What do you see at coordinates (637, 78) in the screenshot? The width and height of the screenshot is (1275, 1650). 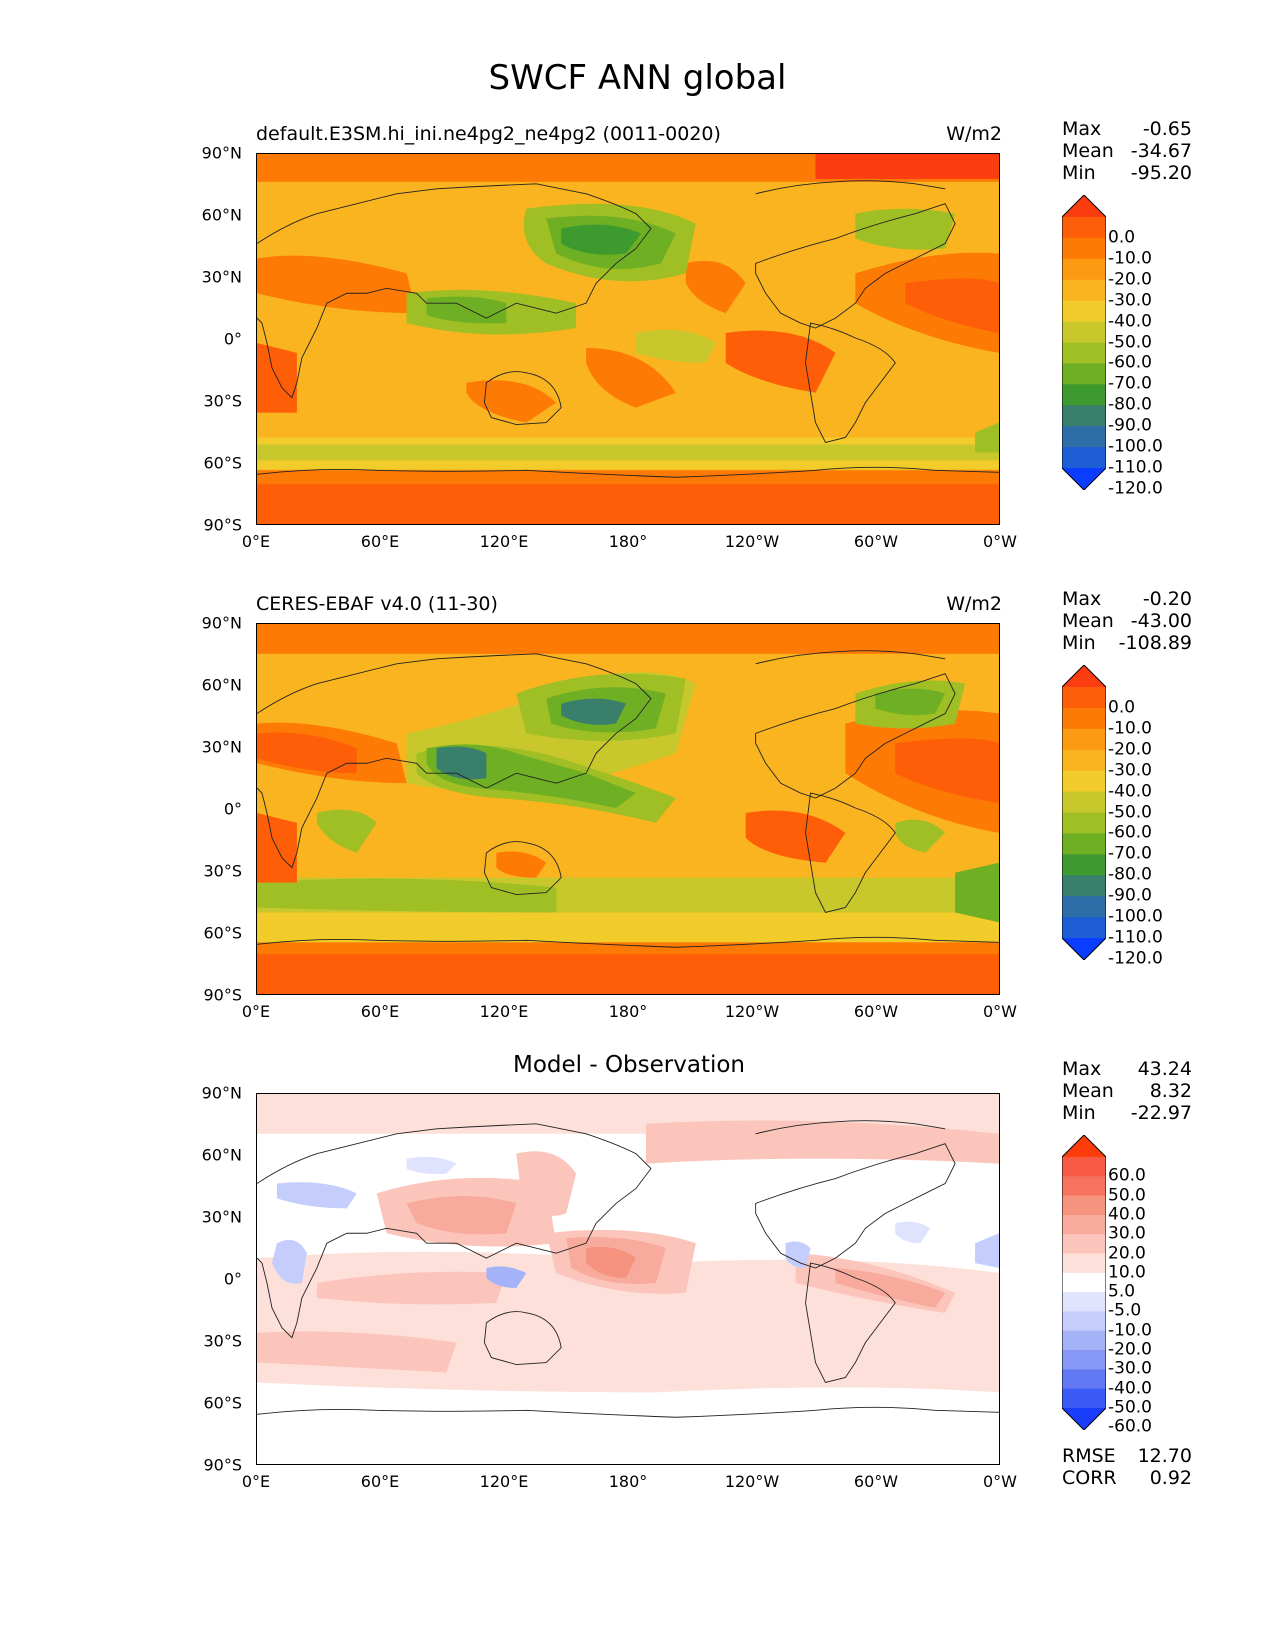 I see `figure-title: SWCF ANN global` at bounding box center [637, 78].